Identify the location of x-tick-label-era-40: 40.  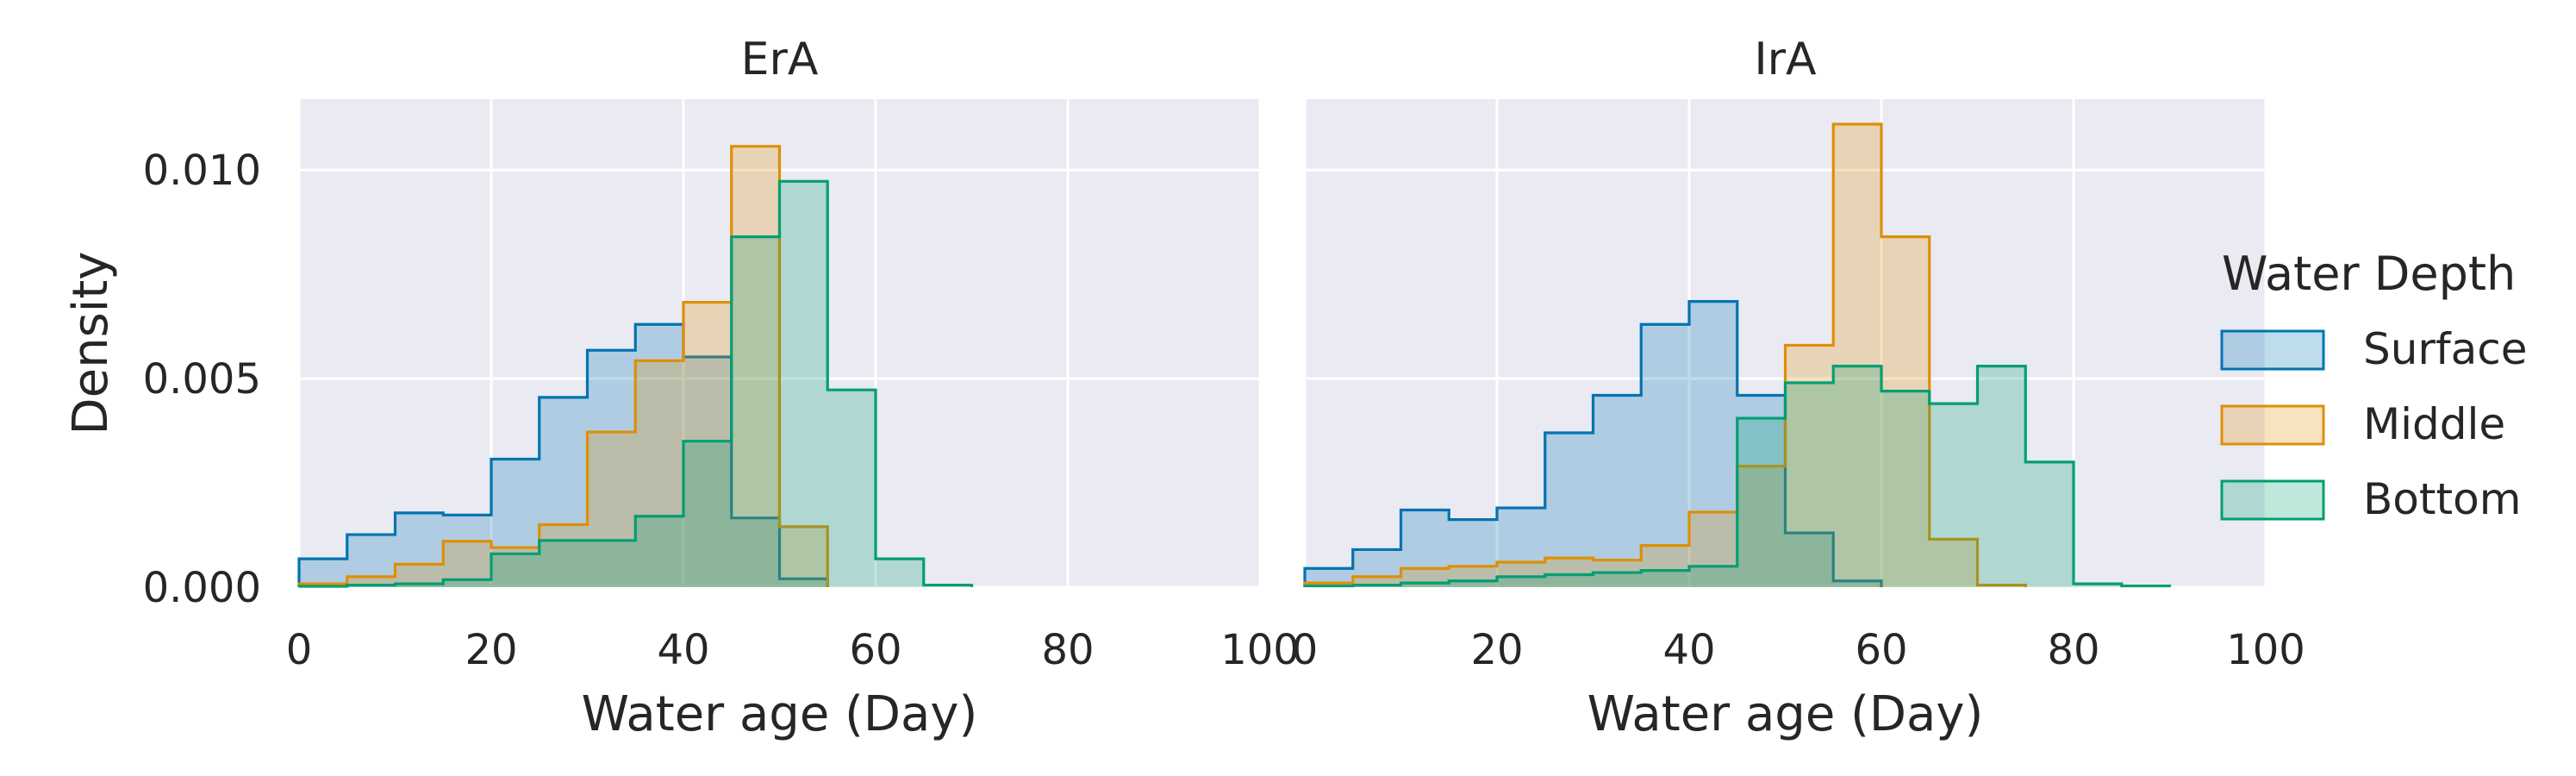
(683, 650).